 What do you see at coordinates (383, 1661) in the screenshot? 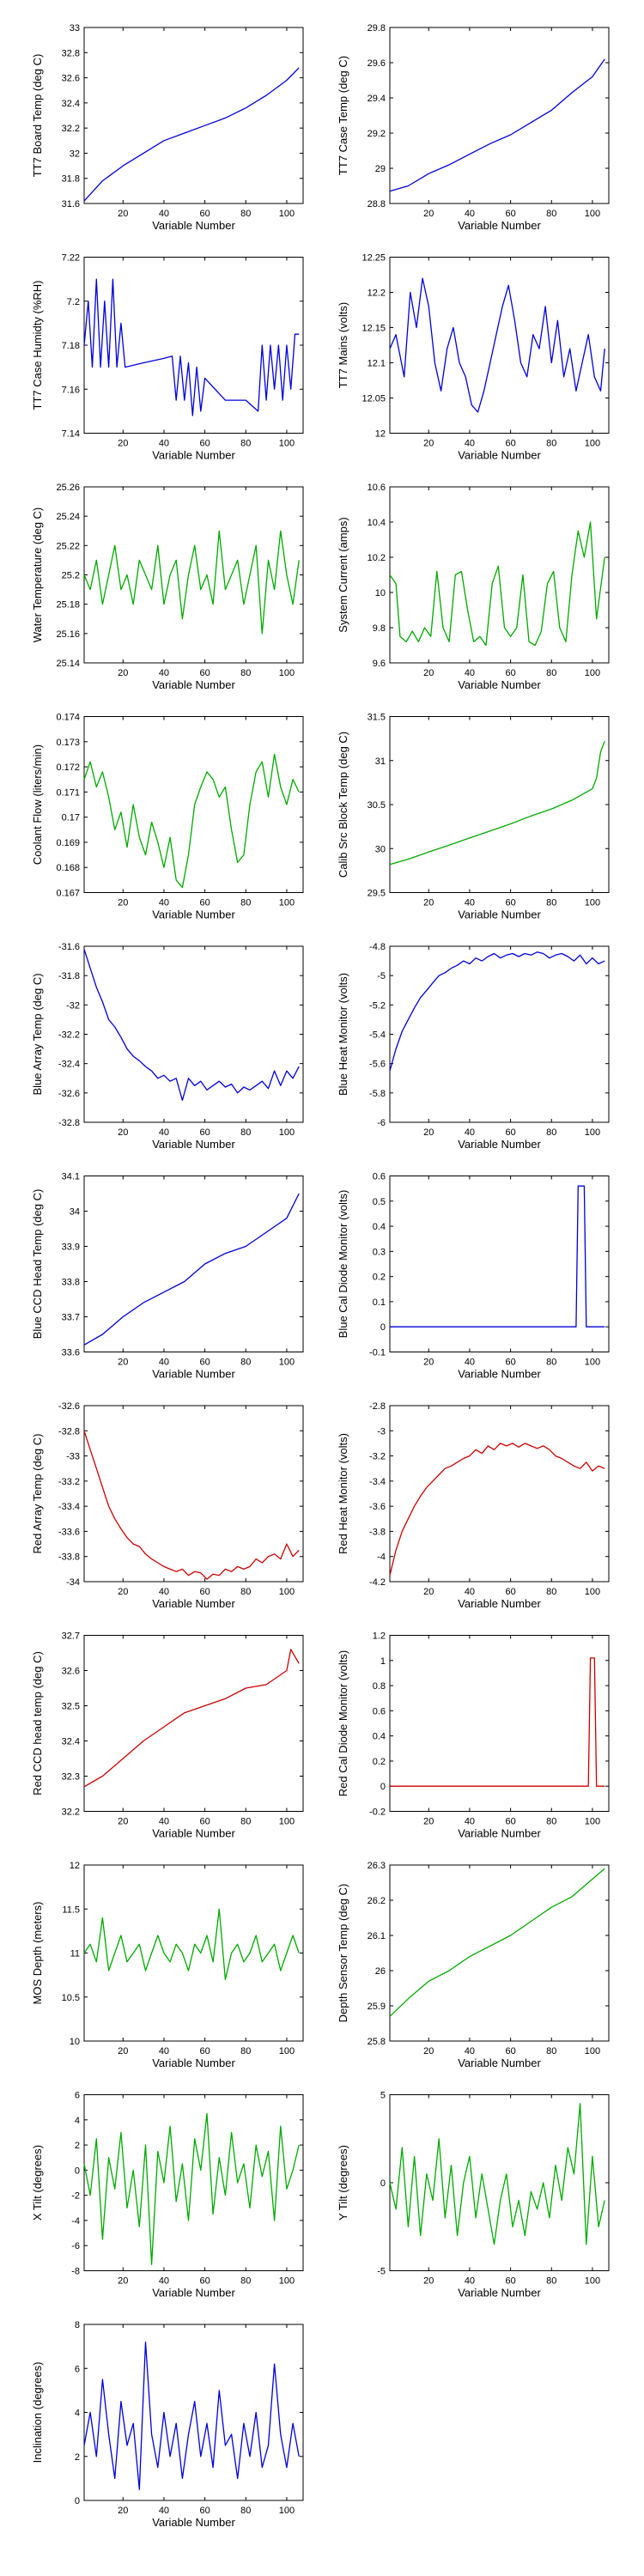
I see `y-tick-label: 1` at bounding box center [383, 1661].